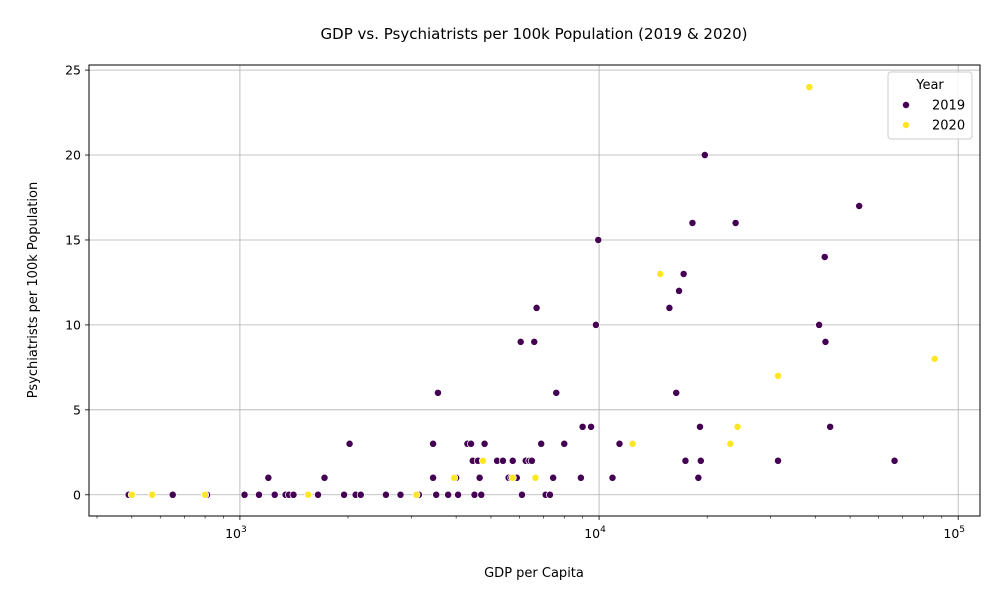  Describe the element at coordinates (948, 126) in the screenshot. I see `legend-label-2020: 2020` at that location.